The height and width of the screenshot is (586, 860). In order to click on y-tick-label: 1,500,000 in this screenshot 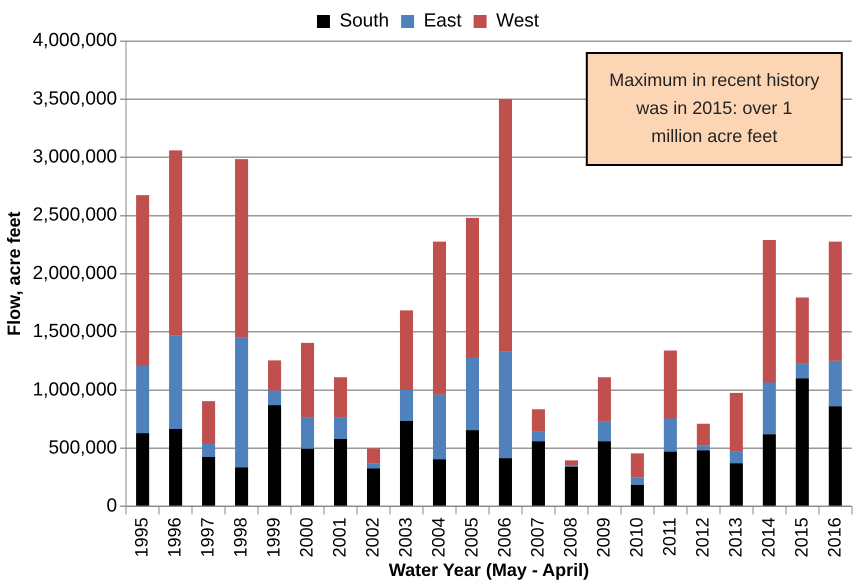, I will do `click(75, 331)`.